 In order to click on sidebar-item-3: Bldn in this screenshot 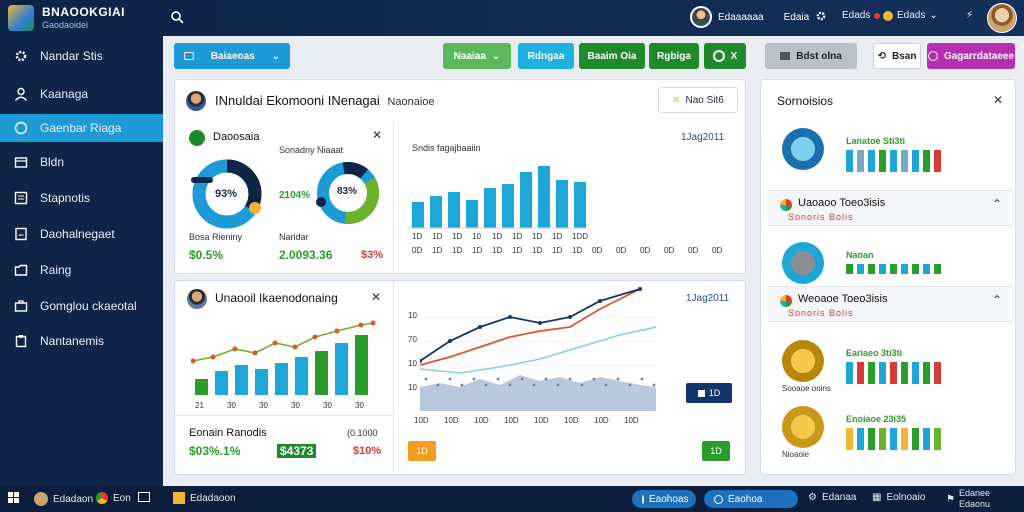, I will do `click(81, 162)`.